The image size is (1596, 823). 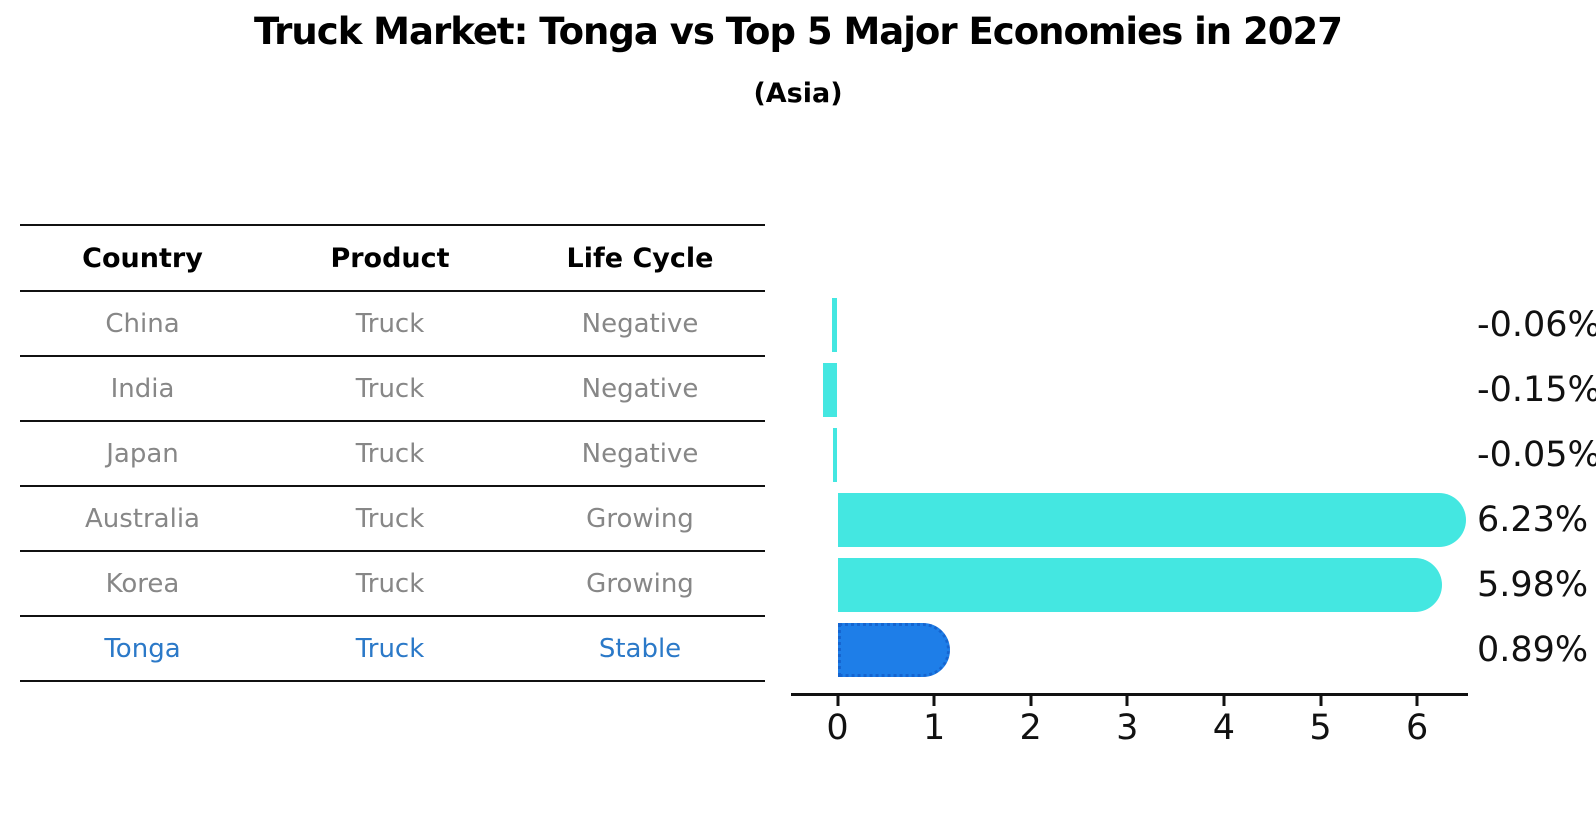 What do you see at coordinates (1320, 728) in the screenshot?
I see `x-tick-label: 5` at bounding box center [1320, 728].